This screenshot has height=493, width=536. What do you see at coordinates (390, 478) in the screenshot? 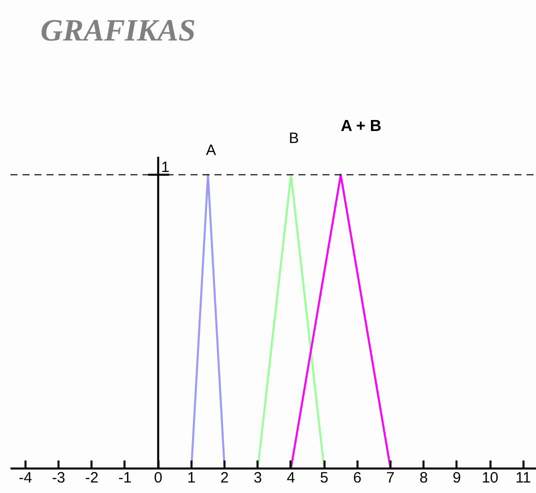
I see `x-tick-label: 7` at bounding box center [390, 478].